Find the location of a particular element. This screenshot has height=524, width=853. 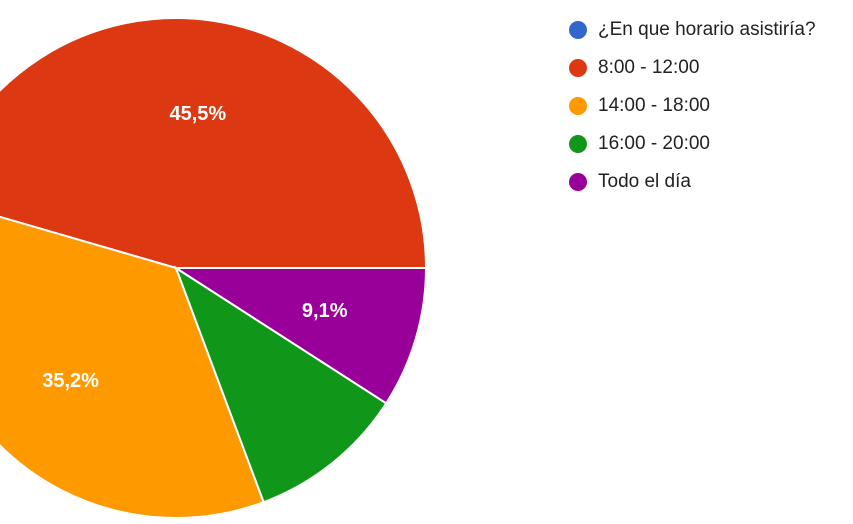

legend-label-1: 8:00 - 12:00 is located at coordinates (648, 67).